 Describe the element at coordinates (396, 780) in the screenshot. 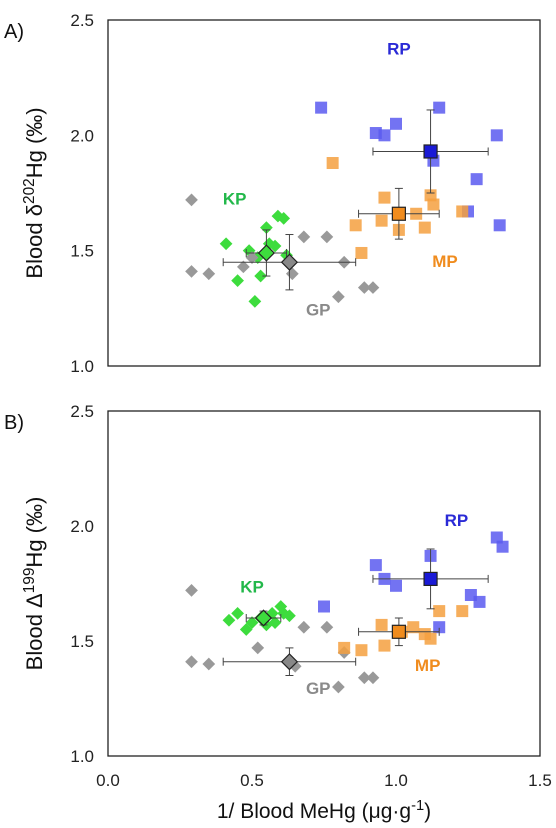

I see `x-tick-label: 1.0` at that location.